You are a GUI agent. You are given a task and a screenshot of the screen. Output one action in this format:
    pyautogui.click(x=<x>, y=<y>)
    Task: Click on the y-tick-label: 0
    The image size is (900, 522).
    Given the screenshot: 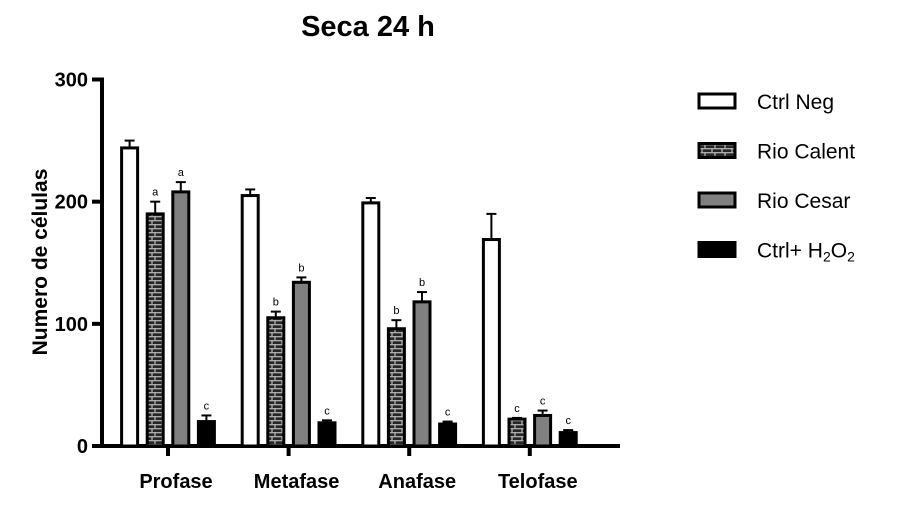 What is the action you would take?
    pyautogui.click(x=82, y=447)
    